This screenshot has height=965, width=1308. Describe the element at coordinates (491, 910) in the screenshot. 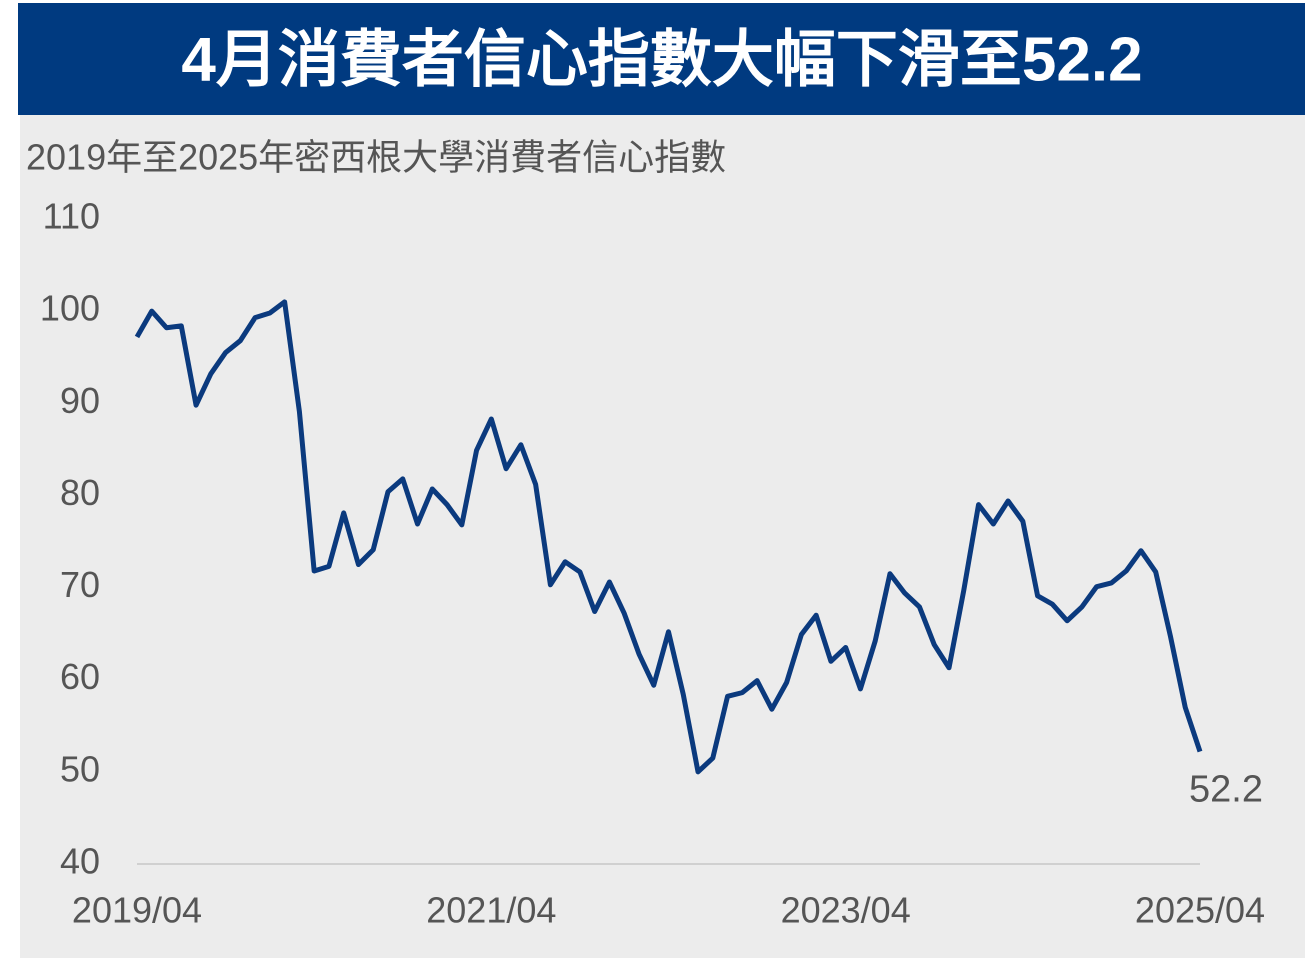

I see `x-tick-label: 2021/04` at that location.